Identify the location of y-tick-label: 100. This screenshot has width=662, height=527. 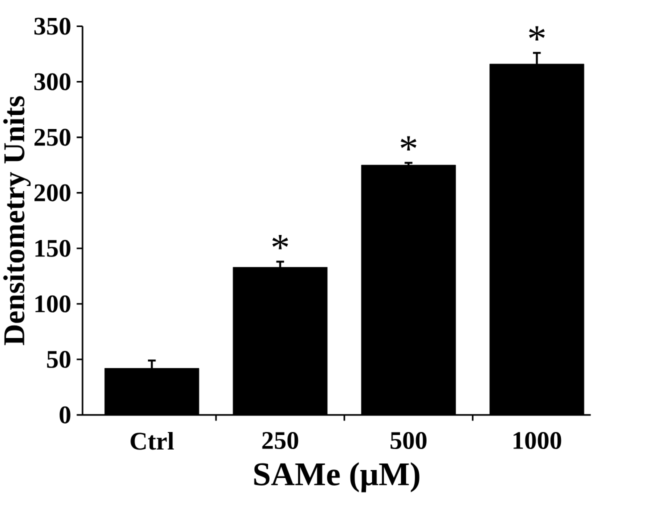
(52, 304).